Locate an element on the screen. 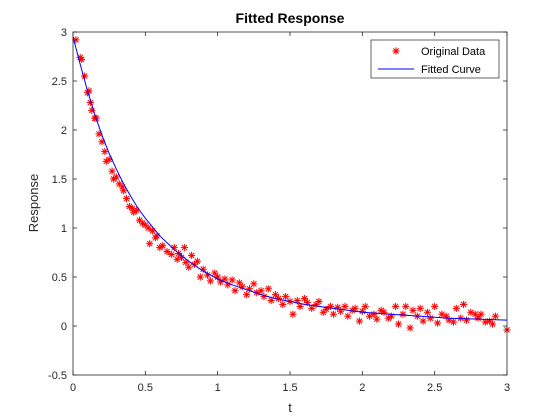 The height and width of the screenshot is (420, 560). y-tick-label: 1 is located at coordinates (64, 229).